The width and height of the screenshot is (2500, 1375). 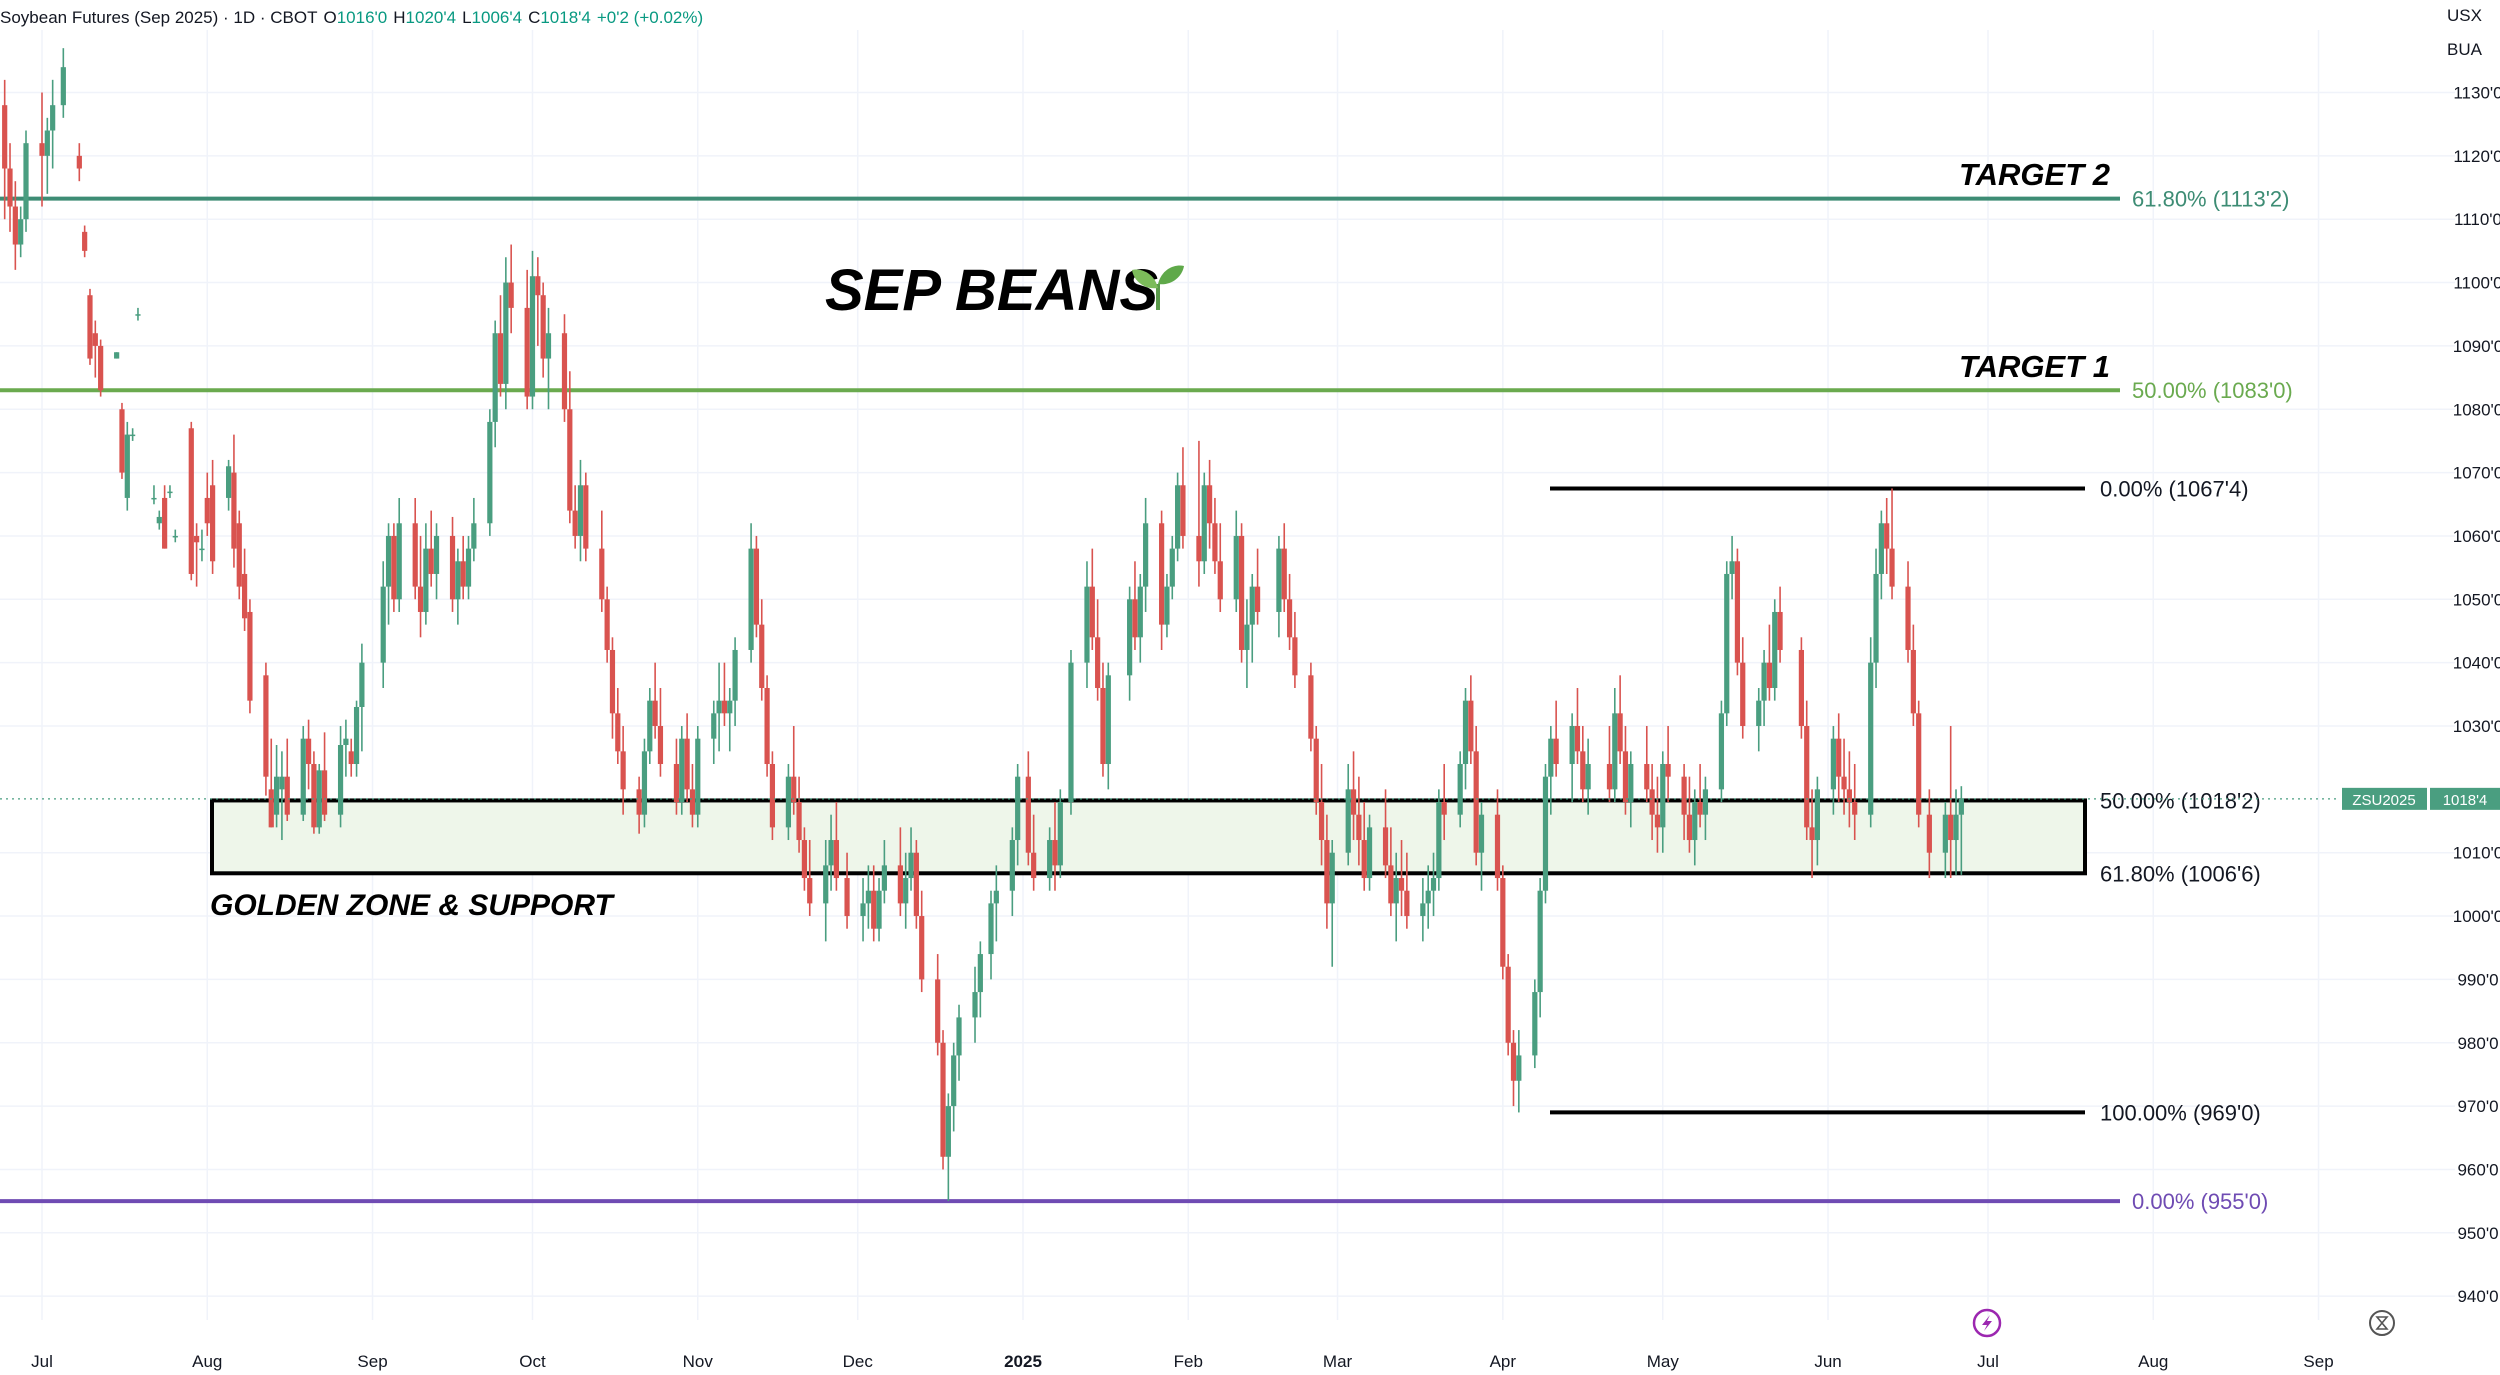 What do you see at coordinates (534, 17) in the screenshot?
I see `close-label: C` at bounding box center [534, 17].